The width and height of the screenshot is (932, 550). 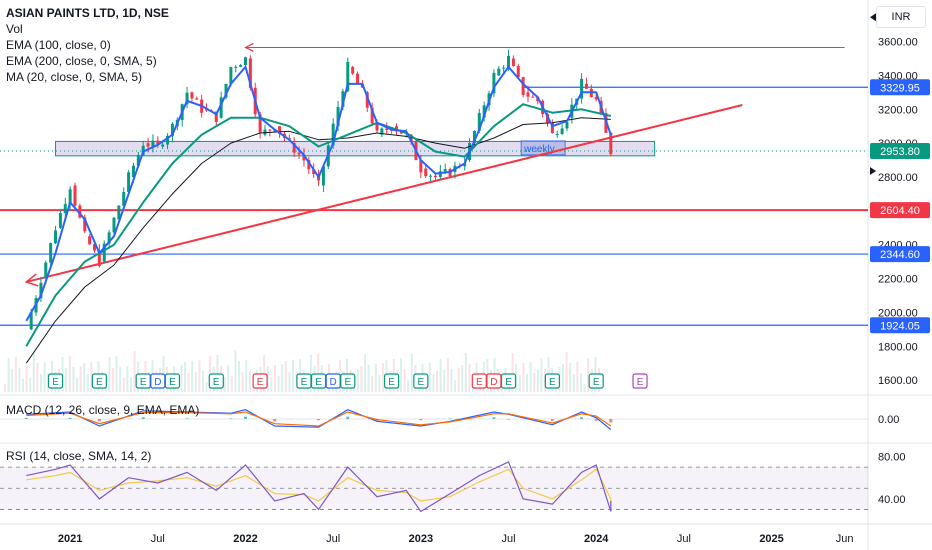 What do you see at coordinates (355, 148) in the screenshot?
I see `support-zone` at bounding box center [355, 148].